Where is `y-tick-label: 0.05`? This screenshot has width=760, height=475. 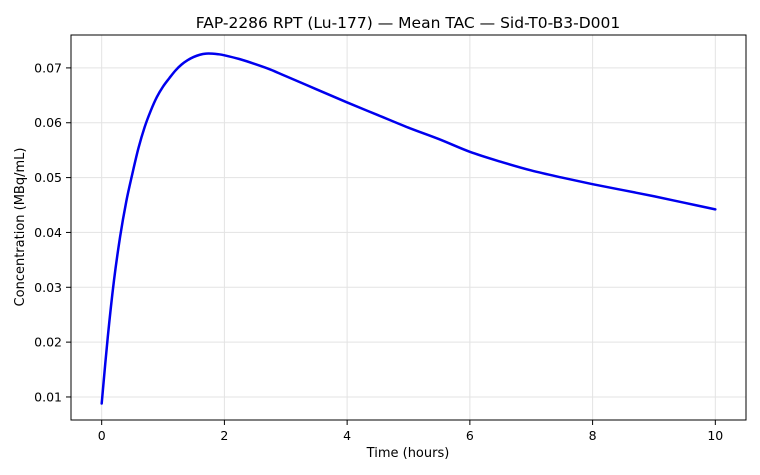
y-tick-label: 0.05 is located at coordinates (48, 177).